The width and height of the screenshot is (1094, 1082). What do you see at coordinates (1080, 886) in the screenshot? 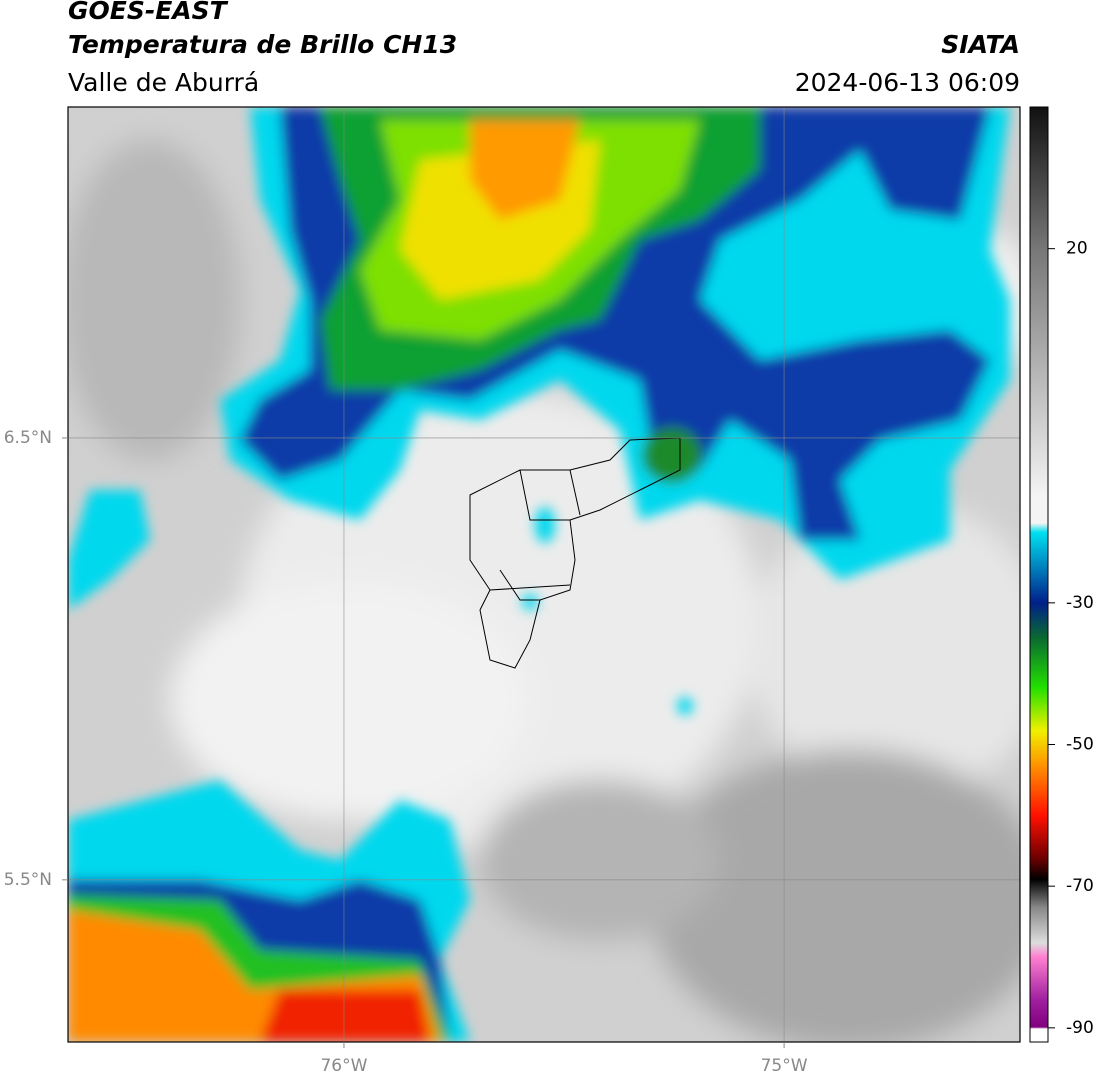
I see `colorbar-tick-label: -70` at bounding box center [1080, 886].